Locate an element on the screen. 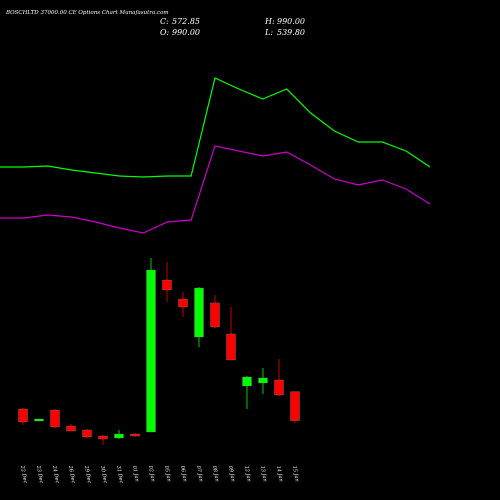 Image resolution: width=500 pixels, height=500 pixels. header-value: 539.80 is located at coordinates (291, 32).